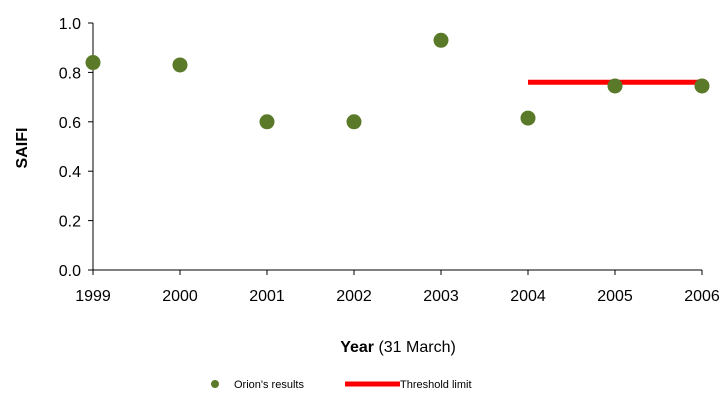 The width and height of the screenshot is (728, 394). Describe the element at coordinates (615, 296) in the screenshot. I see `x-tick-label: 2005` at that location.